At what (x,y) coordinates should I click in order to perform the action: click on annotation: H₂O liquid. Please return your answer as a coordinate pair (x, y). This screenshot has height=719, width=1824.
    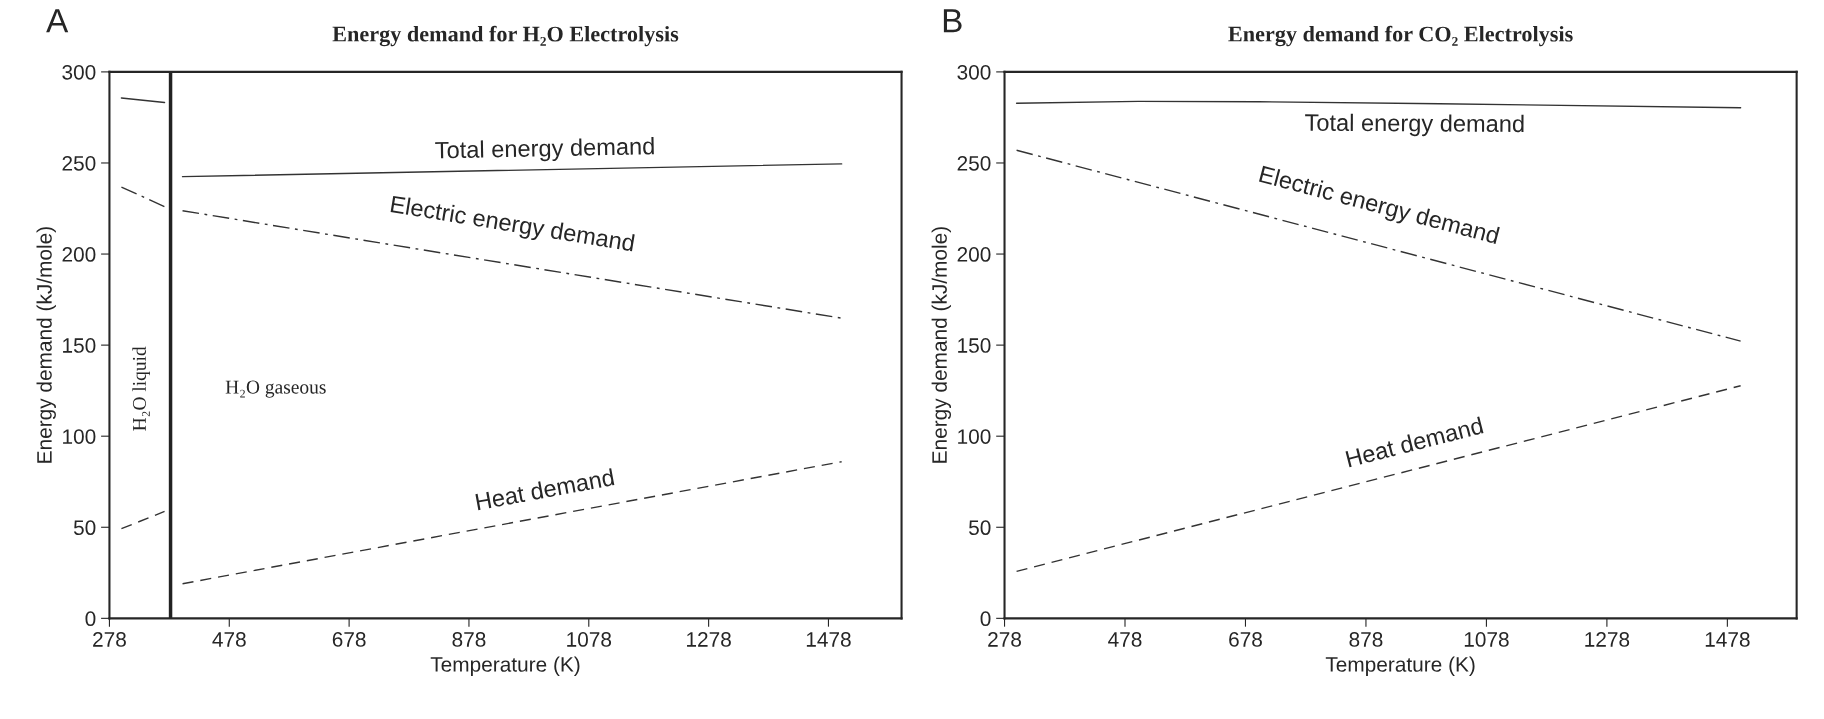
    Looking at the image, I should click on (141, 388).